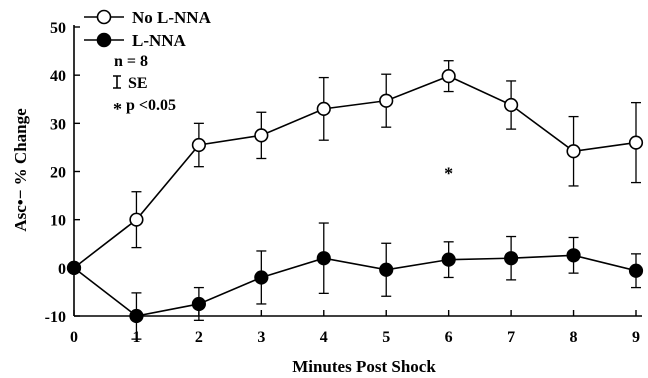  What do you see at coordinates (386, 337) in the screenshot?
I see `x-tick-label: 5` at bounding box center [386, 337].